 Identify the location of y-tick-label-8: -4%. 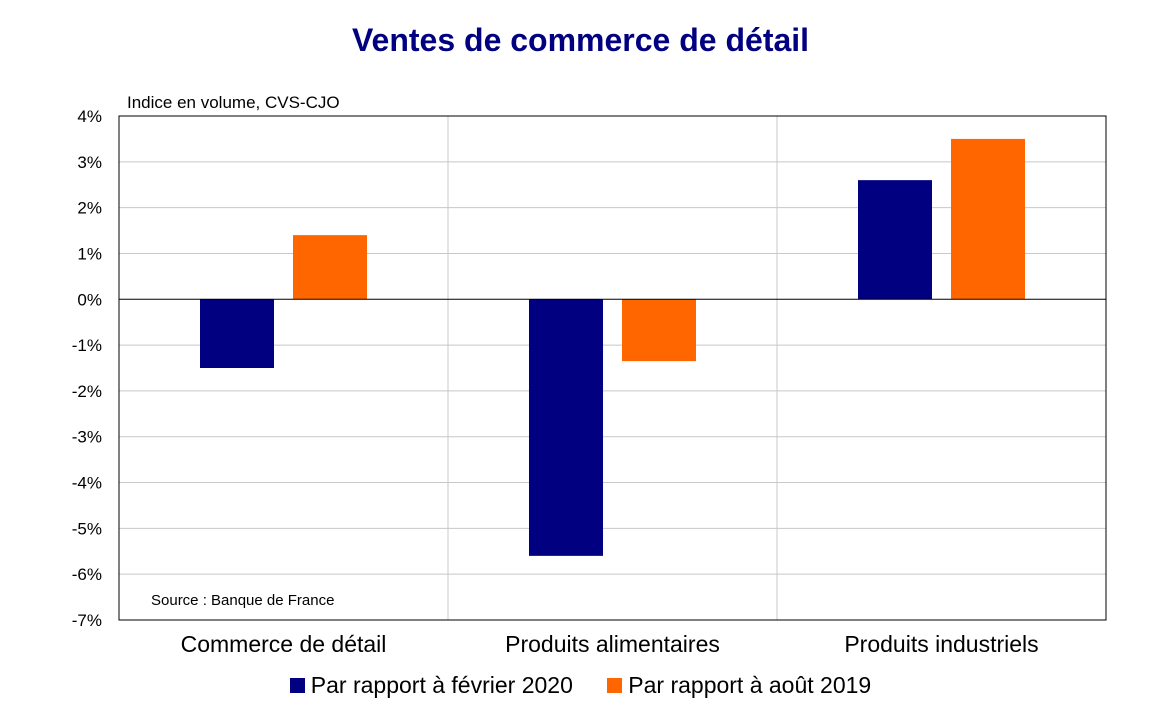
(87, 483).